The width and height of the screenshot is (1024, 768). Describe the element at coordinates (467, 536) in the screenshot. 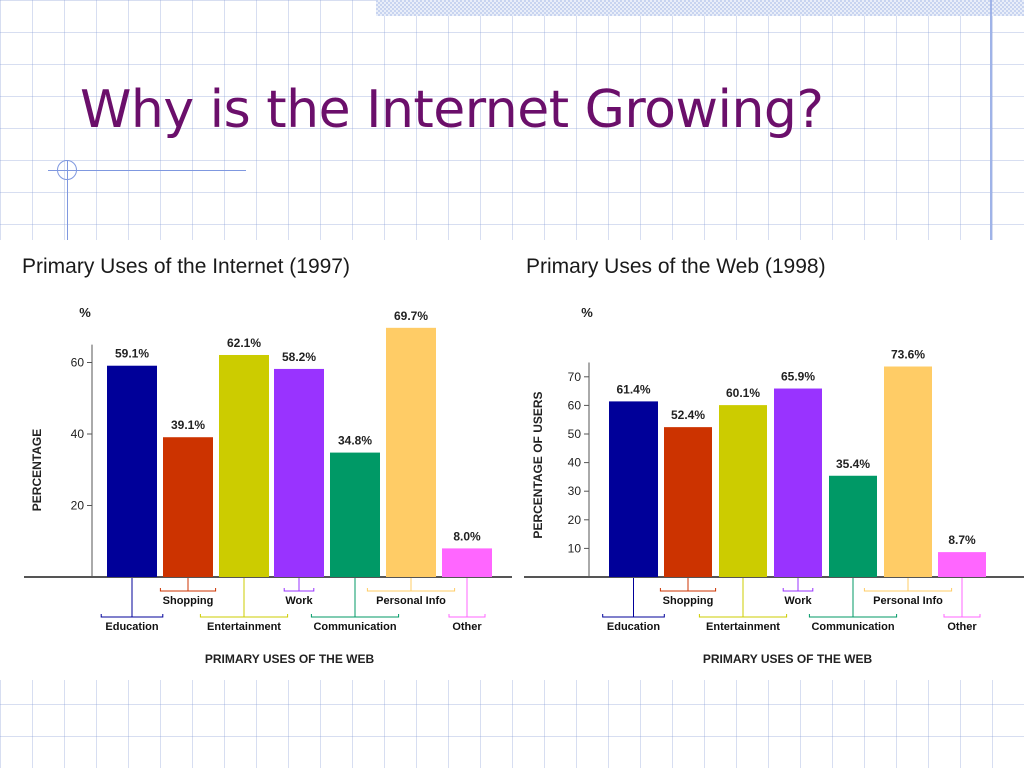

I see `data-label-other: 8.0%` at that location.